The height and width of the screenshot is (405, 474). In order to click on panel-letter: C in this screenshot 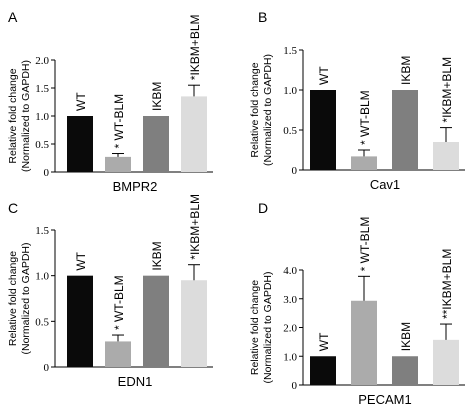, I will do `click(13, 208)`.